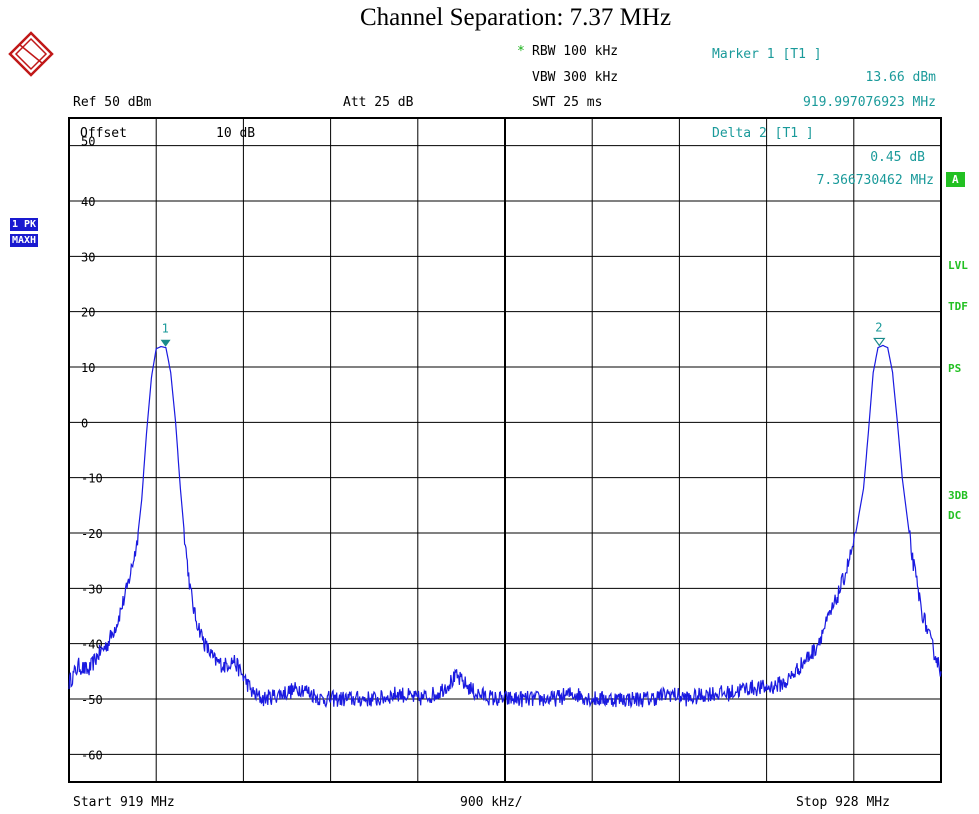 This screenshot has height=814, width=979. I want to click on dc-indicator: DC, so click(955, 515).